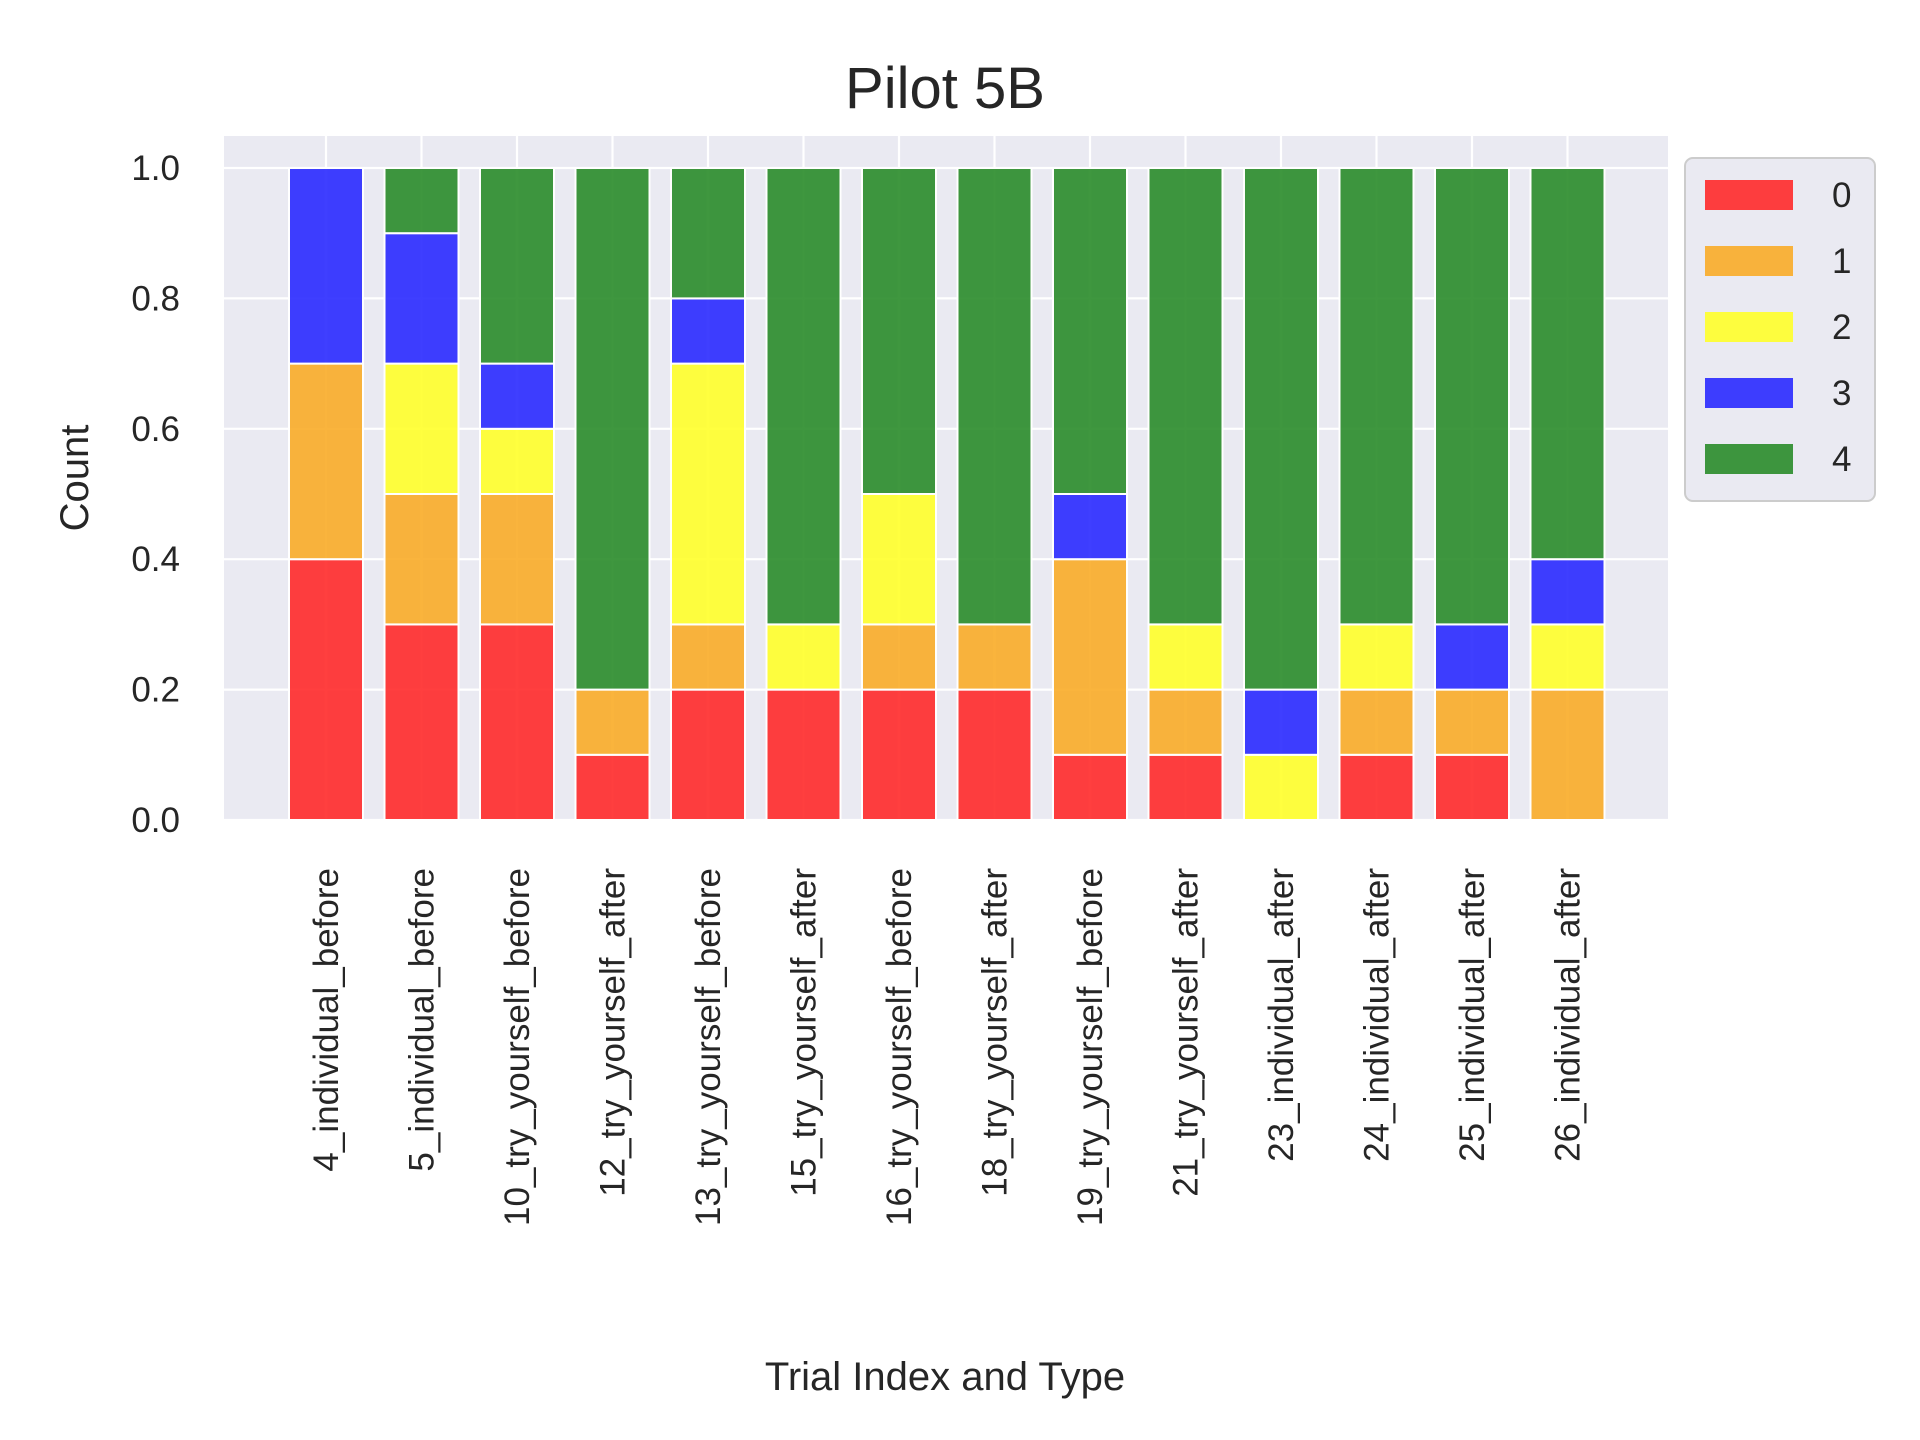 The image size is (1920, 1440). Describe the element at coordinates (1281, 1015) in the screenshot. I see `x-tick-label: 23_individual_after` at that location.